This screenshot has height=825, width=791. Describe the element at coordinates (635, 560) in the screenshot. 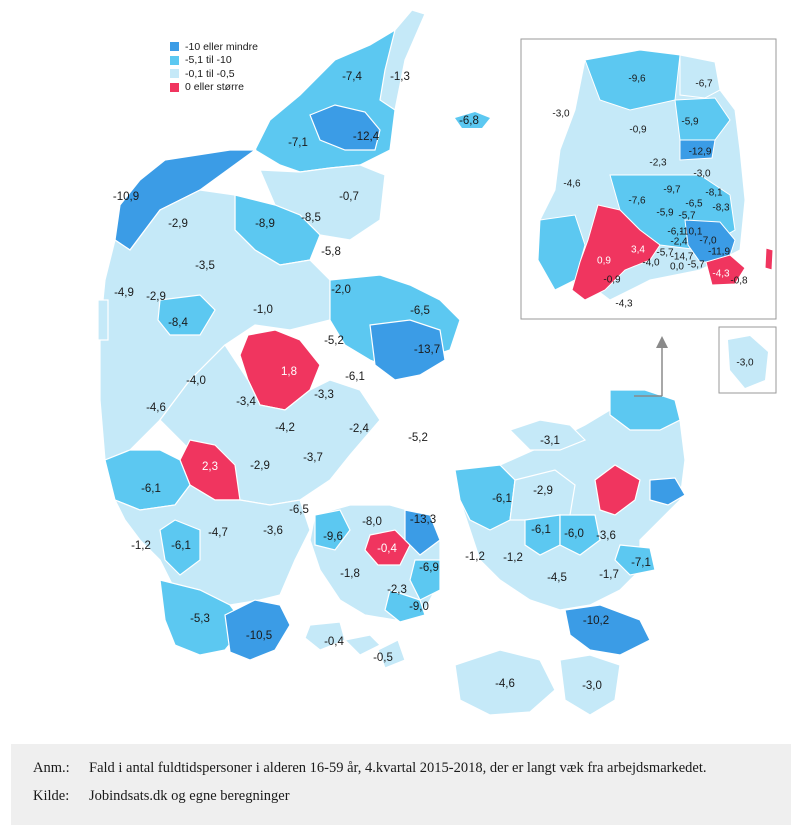

I see `region-faxe` at that location.